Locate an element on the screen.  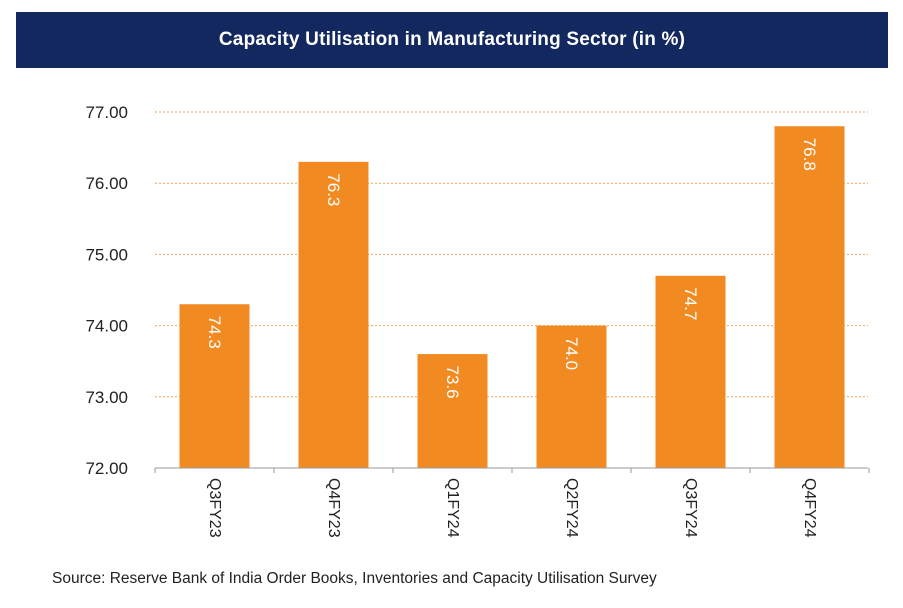
y-tick-label: 72.00 is located at coordinates (106, 468).